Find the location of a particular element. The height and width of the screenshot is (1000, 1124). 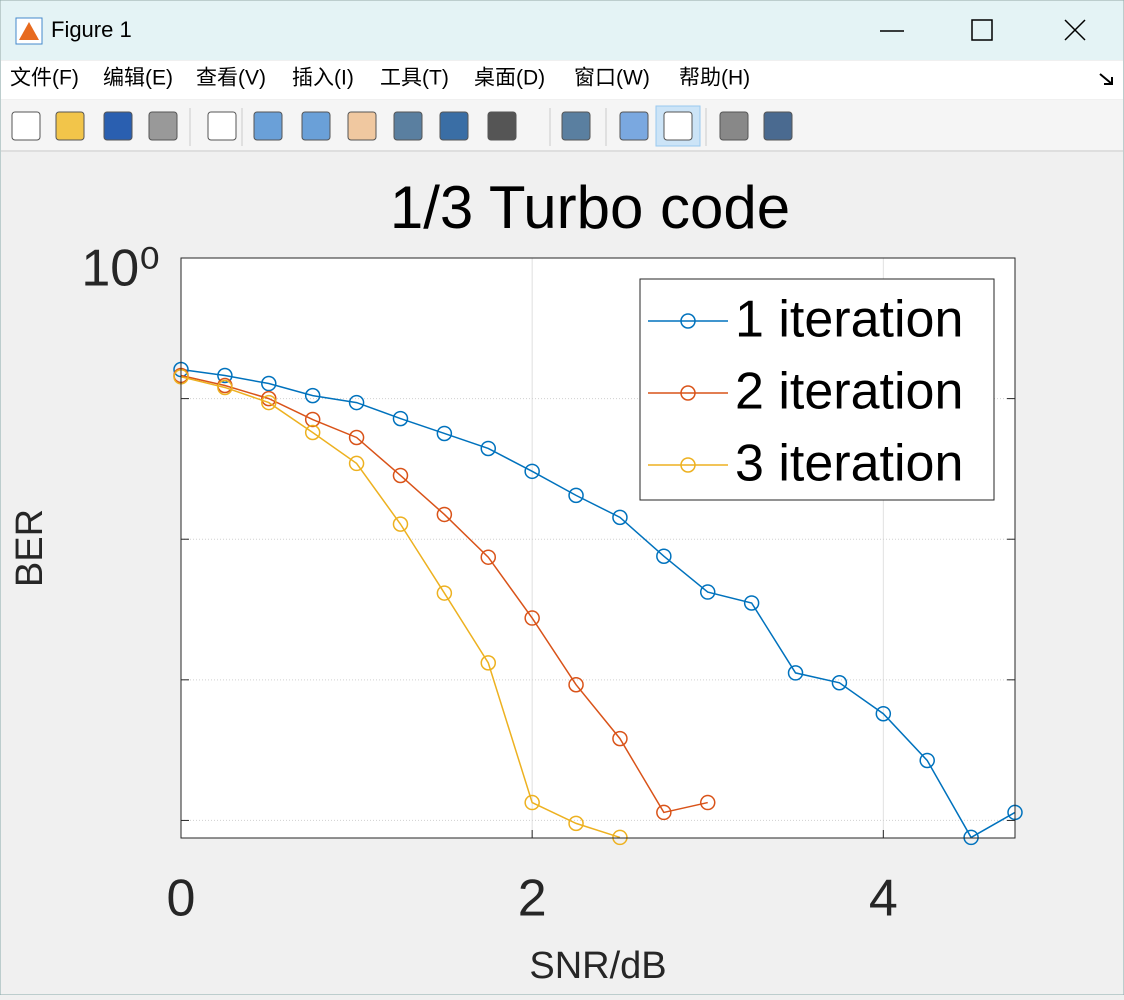

y-axis-label: BER is located at coordinates (30, 548).